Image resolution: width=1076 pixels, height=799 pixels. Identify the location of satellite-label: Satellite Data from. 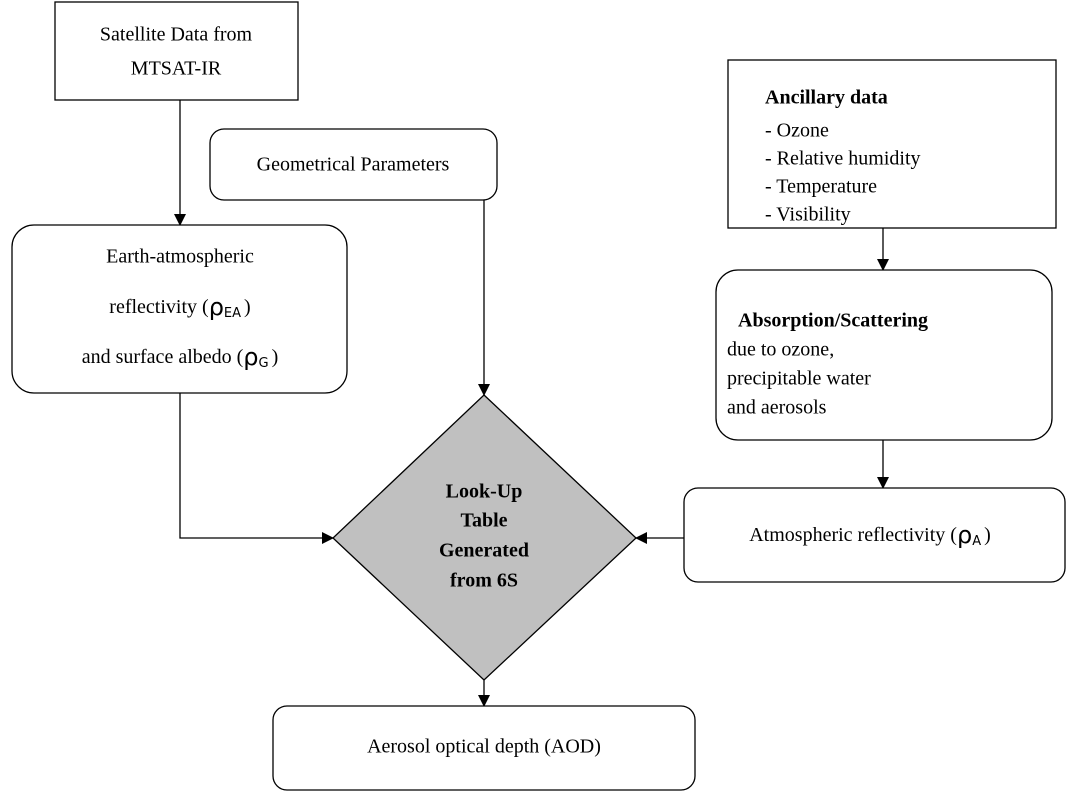
(176, 35).